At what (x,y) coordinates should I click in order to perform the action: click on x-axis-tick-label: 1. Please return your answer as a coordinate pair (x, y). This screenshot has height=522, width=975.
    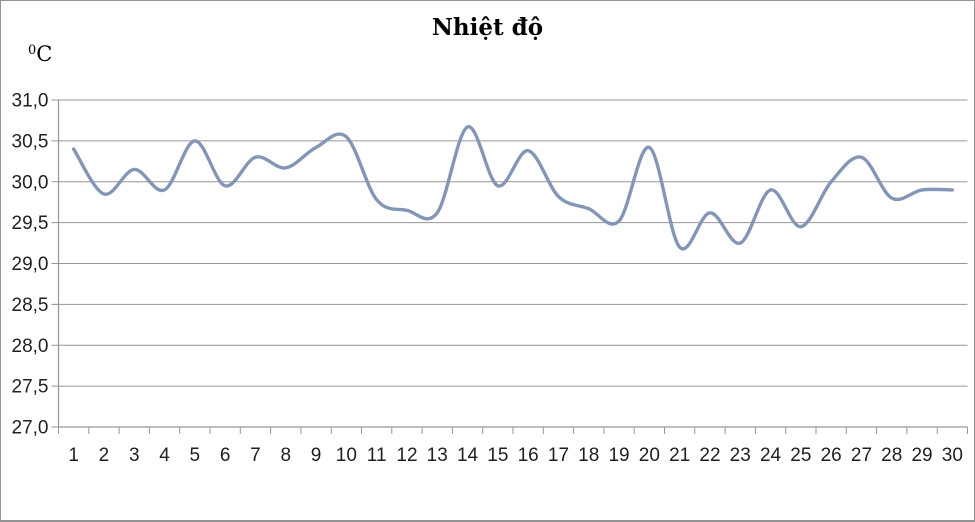
    Looking at the image, I should click on (73, 455).